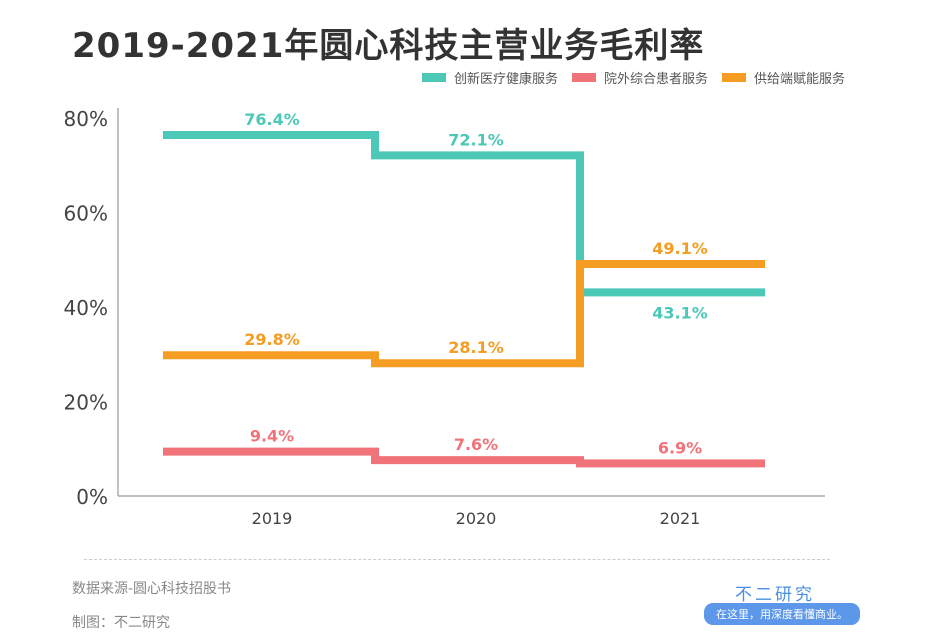  What do you see at coordinates (86, 214) in the screenshot?
I see `y-tick-label: 60%` at bounding box center [86, 214].